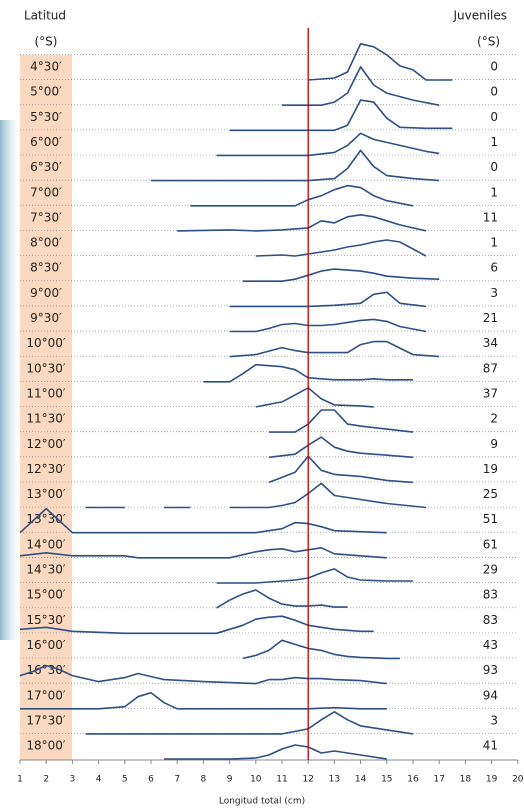 The height and width of the screenshot is (812, 524). I want to click on latitude-label: 14°30′, so click(46, 570).